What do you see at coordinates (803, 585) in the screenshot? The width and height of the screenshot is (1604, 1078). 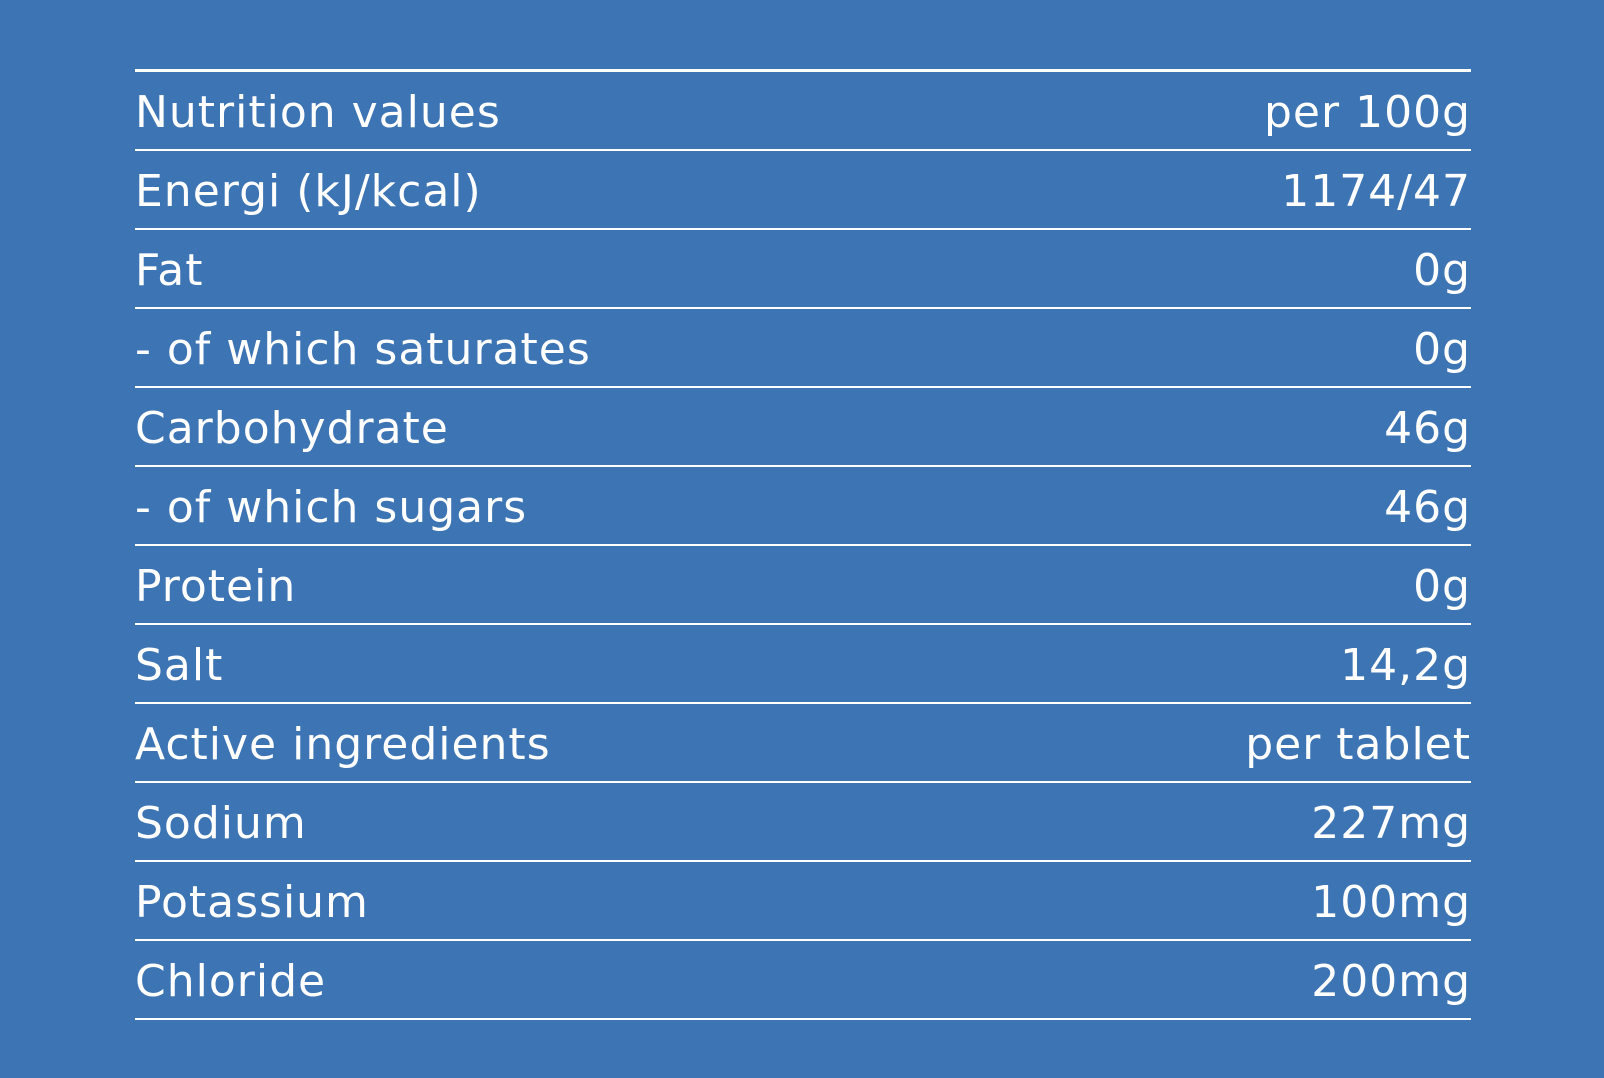 I see `table-row: Protein 0g` at bounding box center [803, 585].